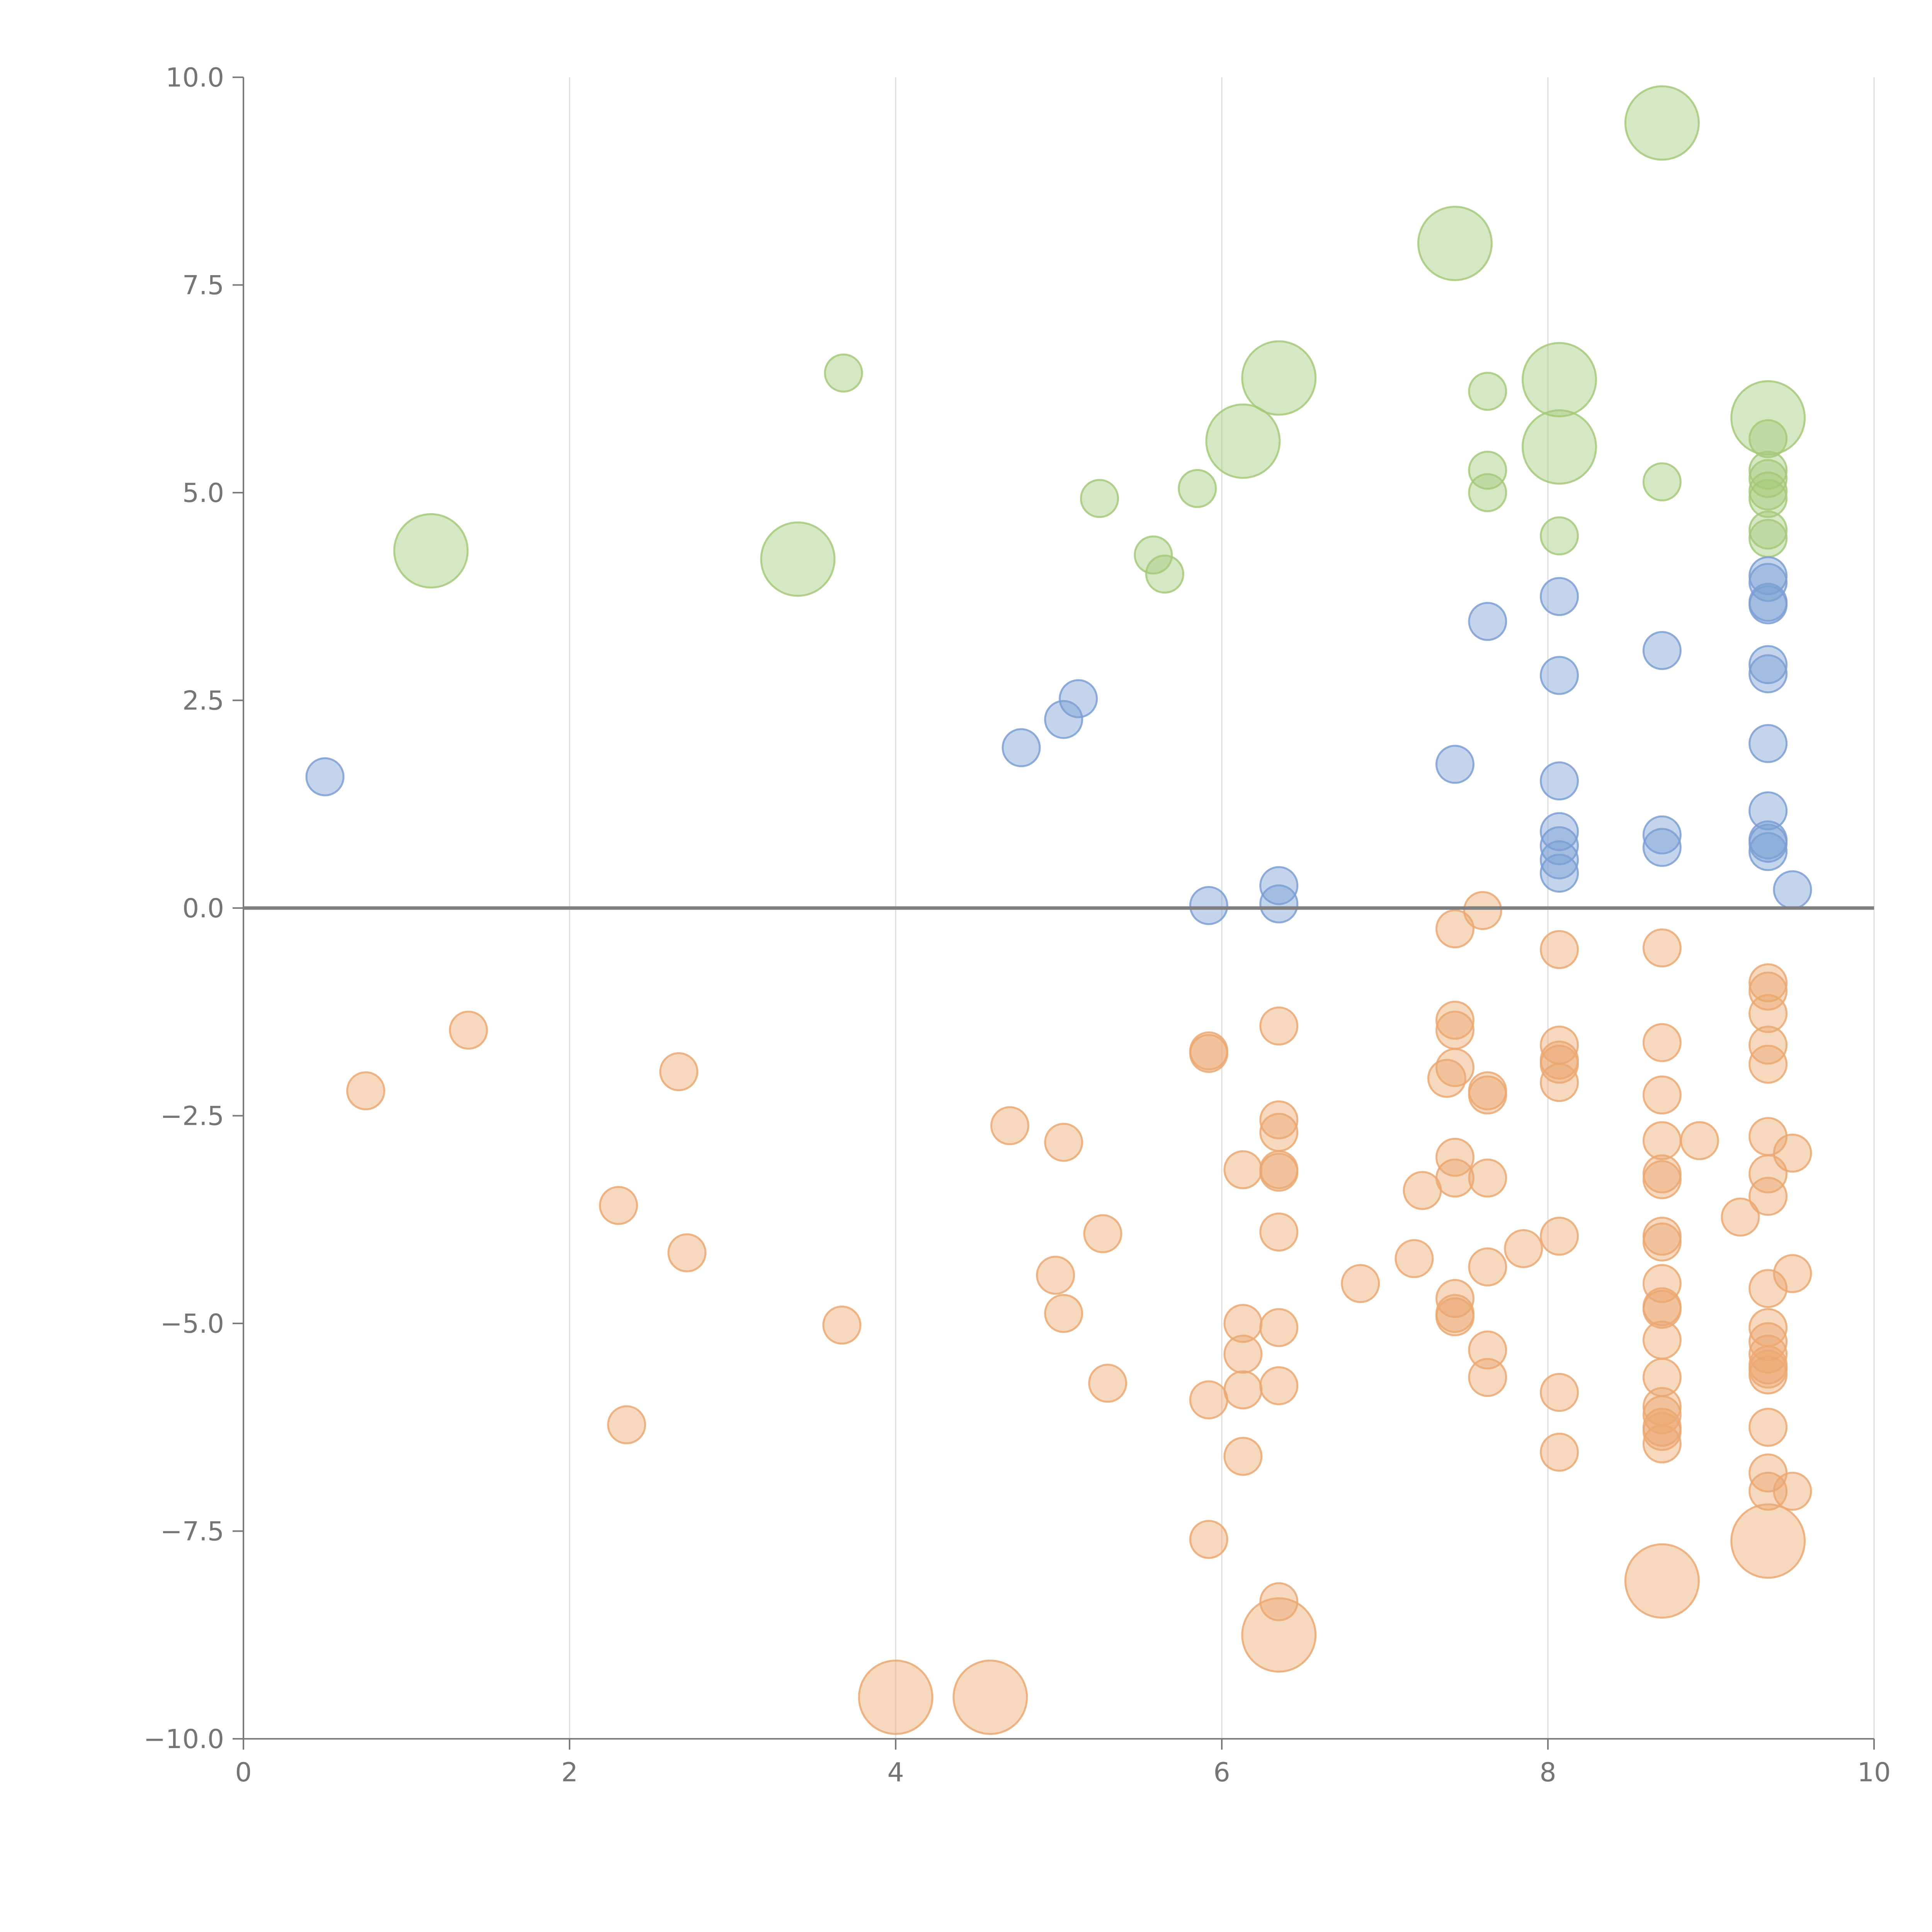  What do you see at coordinates (1058, 741) in the screenshot?
I see `series-blue` at bounding box center [1058, 741].